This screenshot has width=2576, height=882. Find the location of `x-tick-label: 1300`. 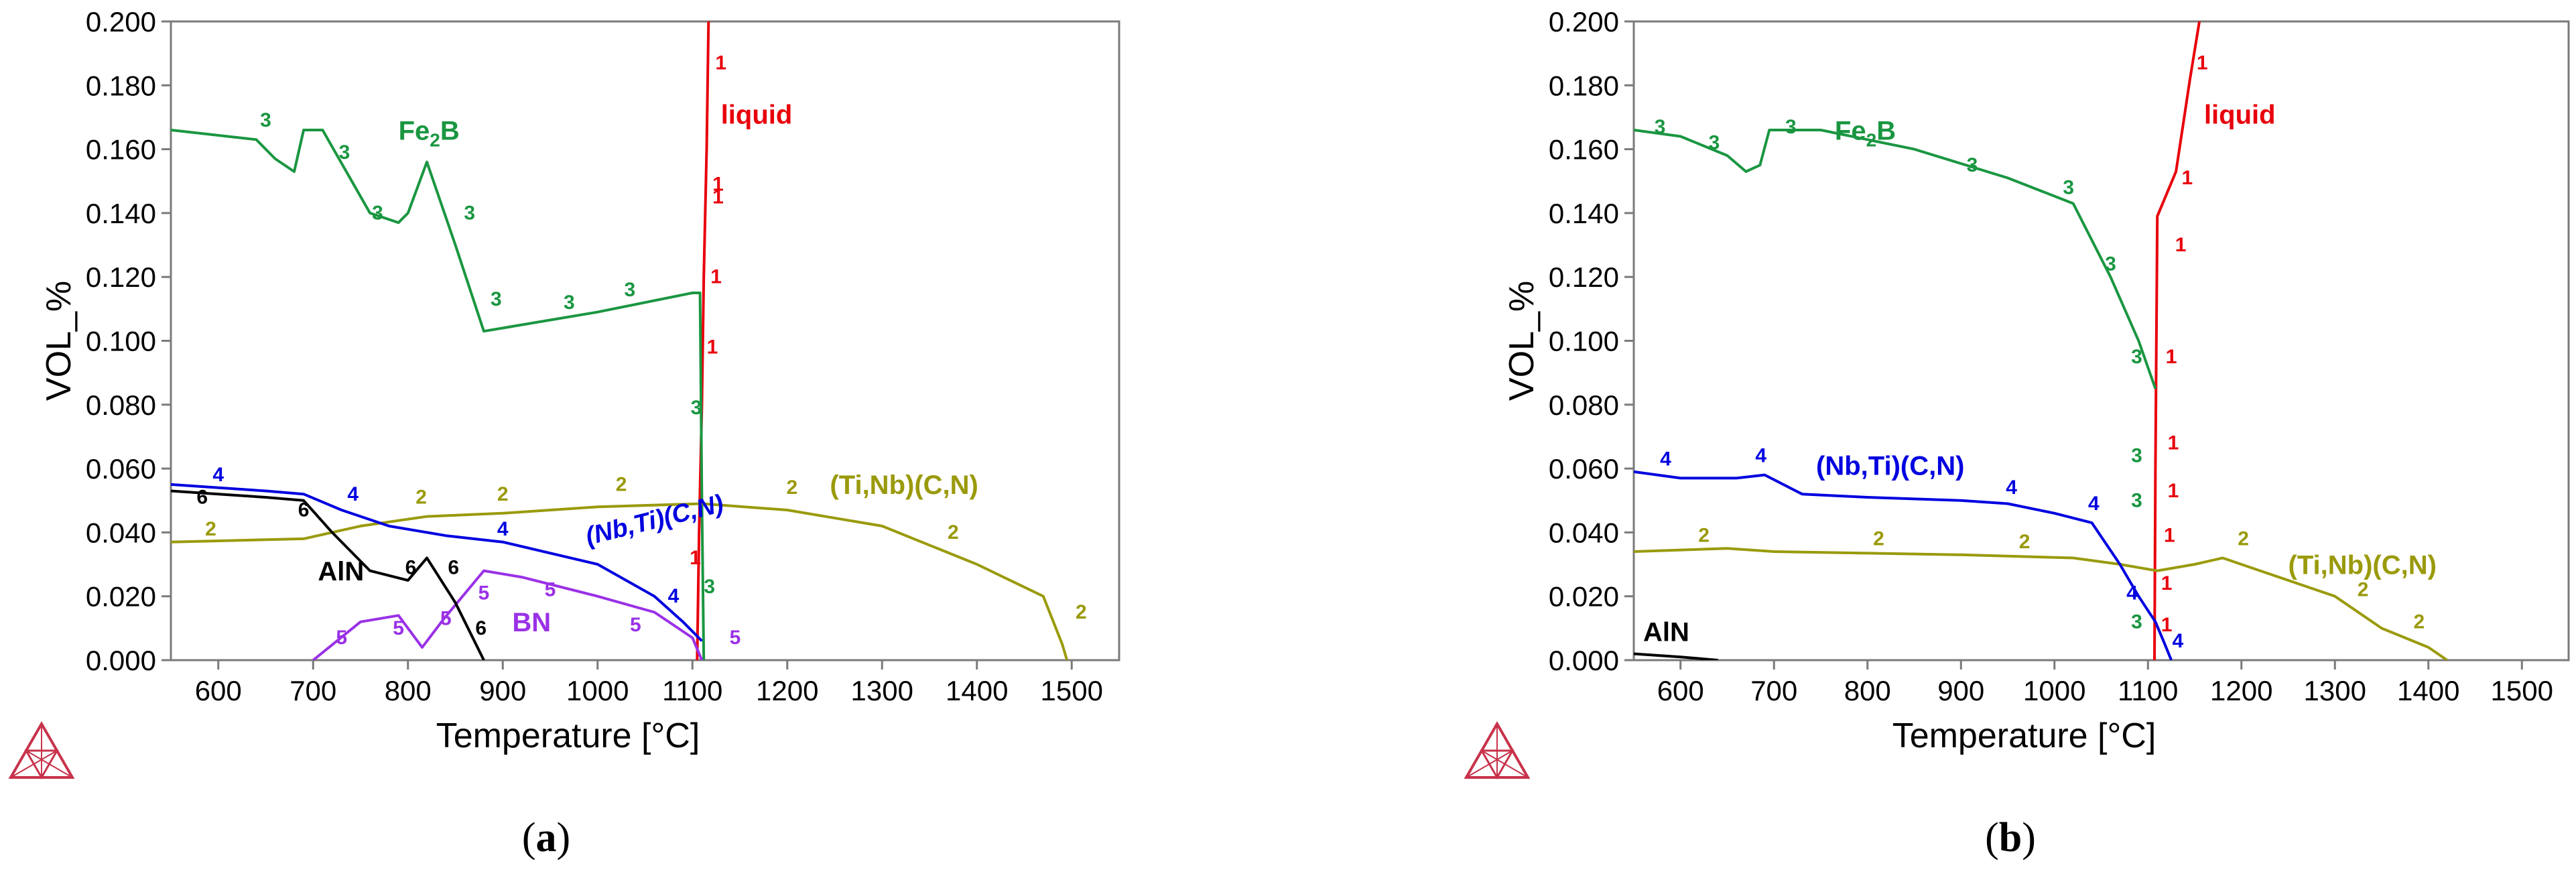

x-tick-label: 1300 is located at coordinates (882, 690).